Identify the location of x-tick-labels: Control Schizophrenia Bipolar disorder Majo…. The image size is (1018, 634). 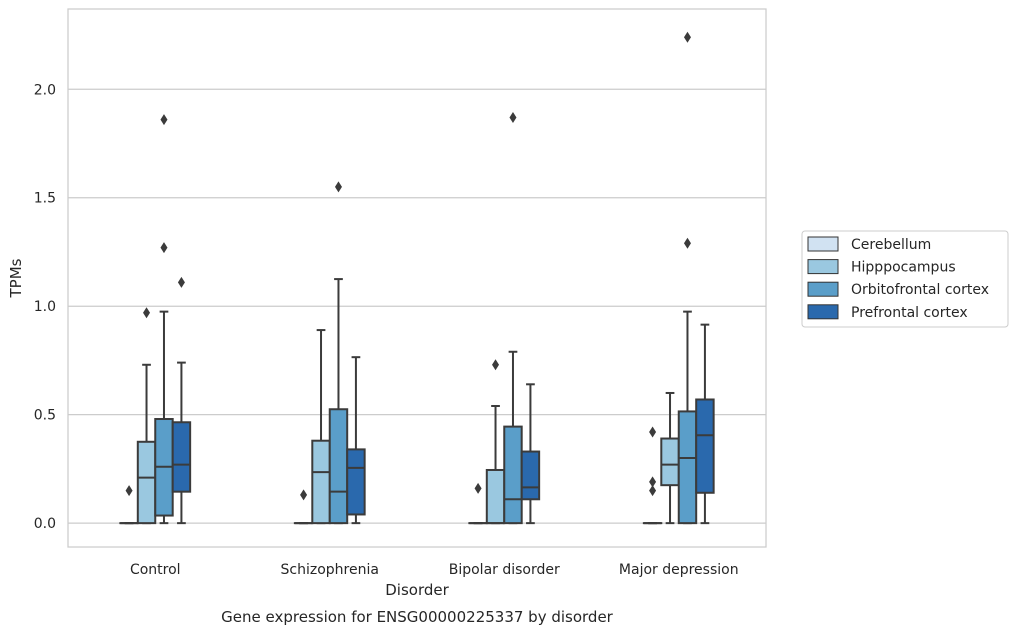
(434, 570).